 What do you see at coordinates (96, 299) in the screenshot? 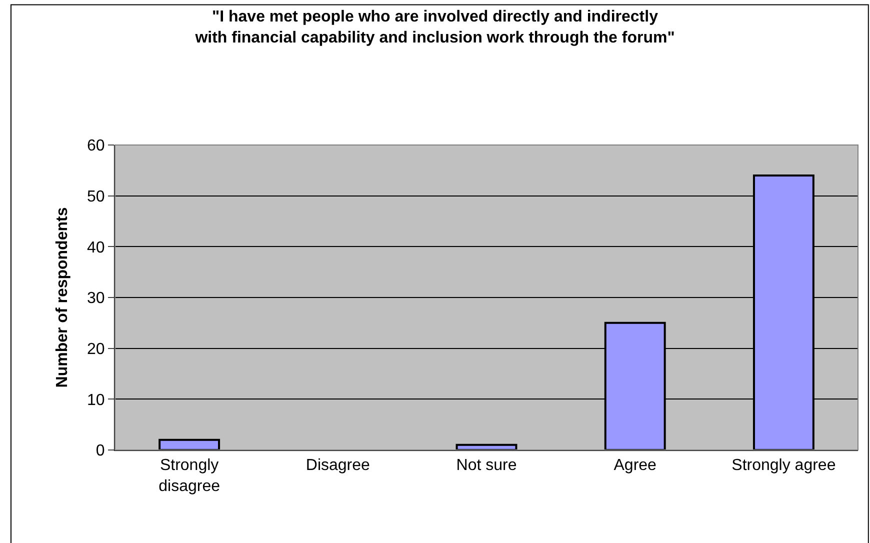
I see `y-tick-label: 30` at bounding box center [96, 299].